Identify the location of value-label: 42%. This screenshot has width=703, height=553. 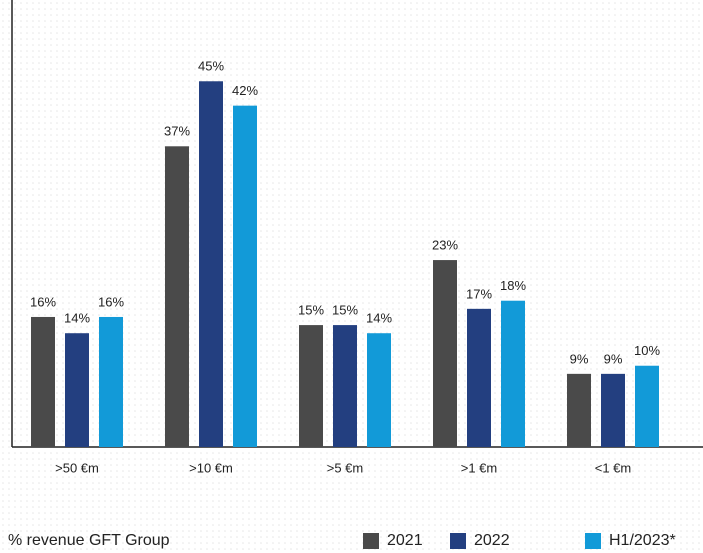
(245, 90).